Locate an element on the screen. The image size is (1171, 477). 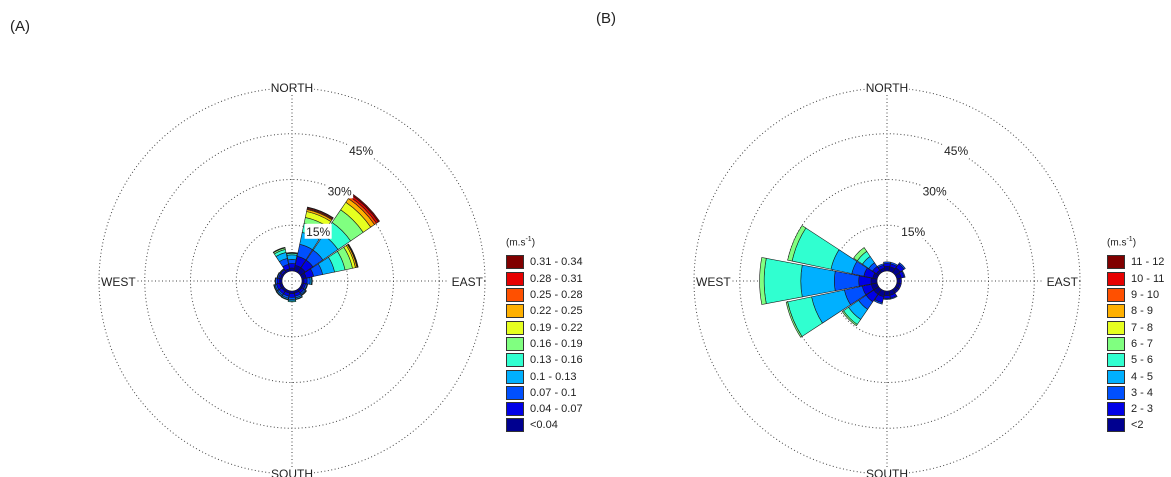
legend-label: 0.1 - 0.13 is located at coordinates (553, 376).